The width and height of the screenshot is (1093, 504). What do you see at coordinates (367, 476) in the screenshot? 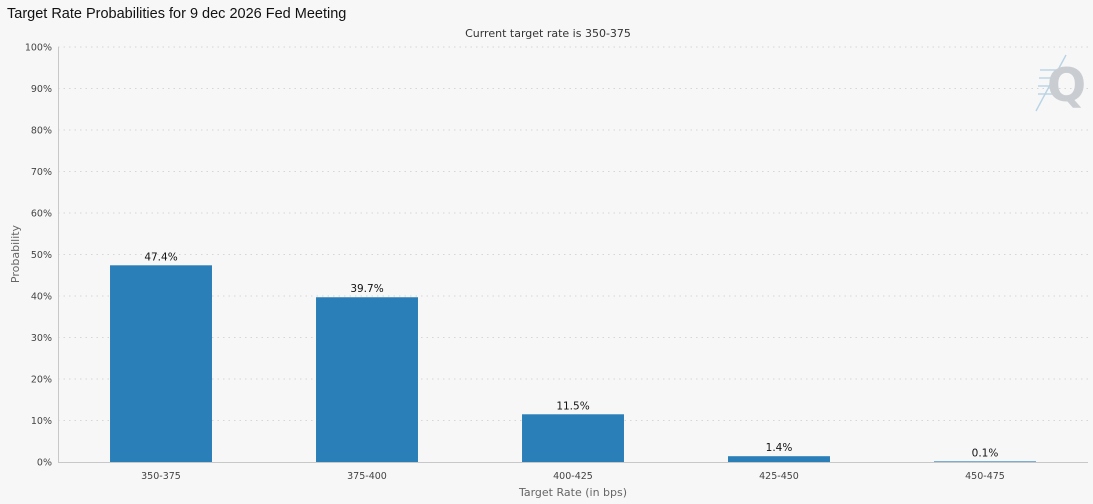
I see `x-tick-label: 375-400` at bounding box center [367, 476].